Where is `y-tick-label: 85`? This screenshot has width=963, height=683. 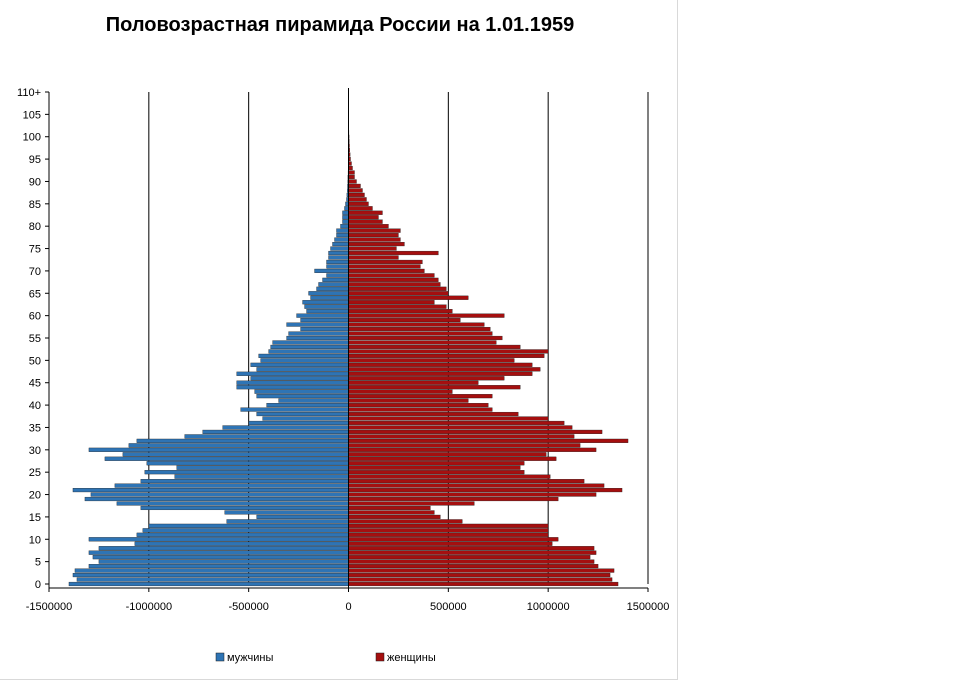
y-tick-label: 85 is located at coordinates (35, 205).